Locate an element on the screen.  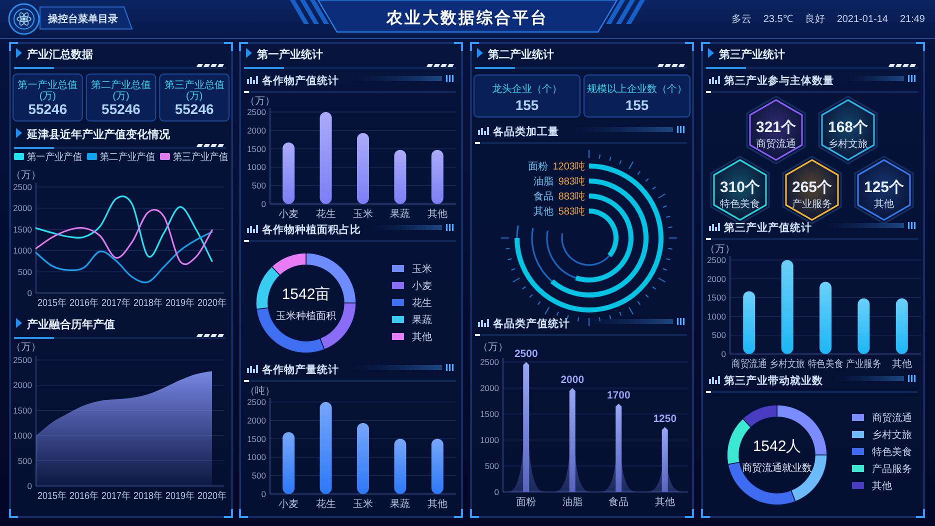
x-tick-label: 小麦 is located at coordinates (288, 214).